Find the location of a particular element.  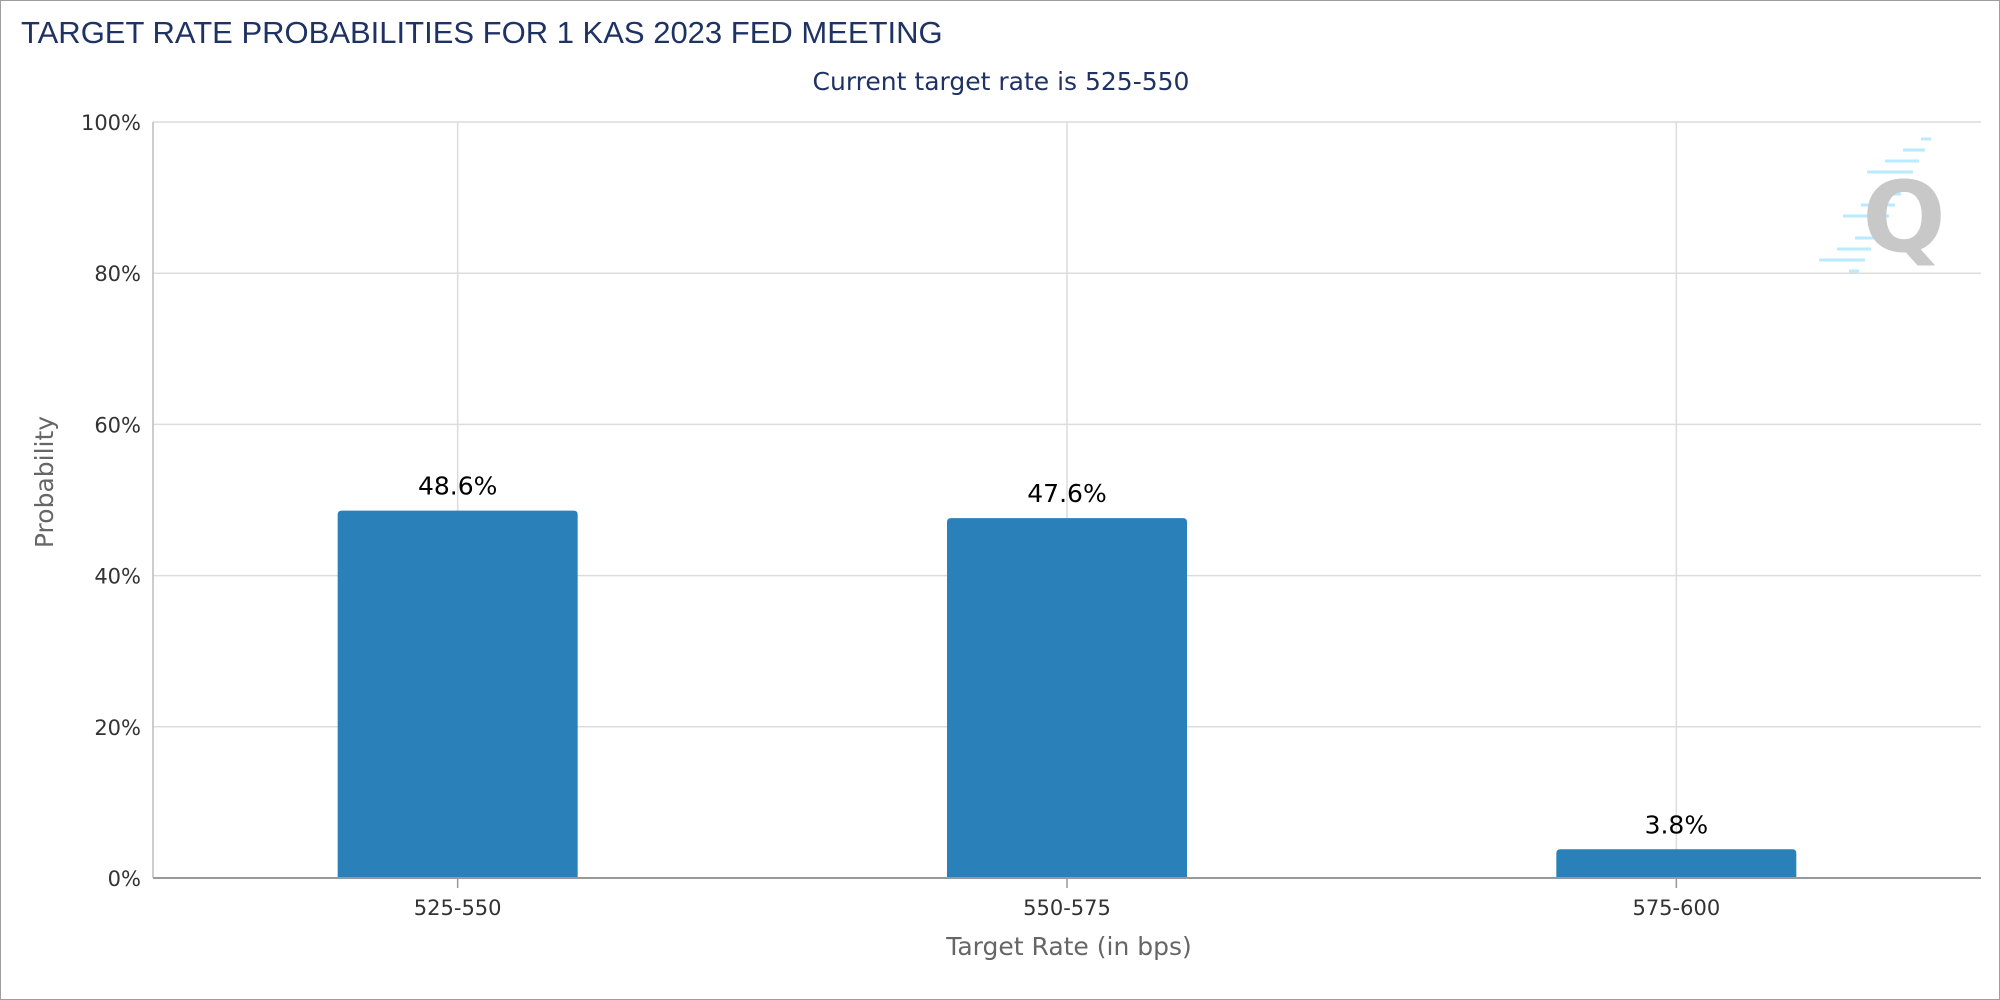

y-tick-label: 80% is located at coordinates (117, 274).